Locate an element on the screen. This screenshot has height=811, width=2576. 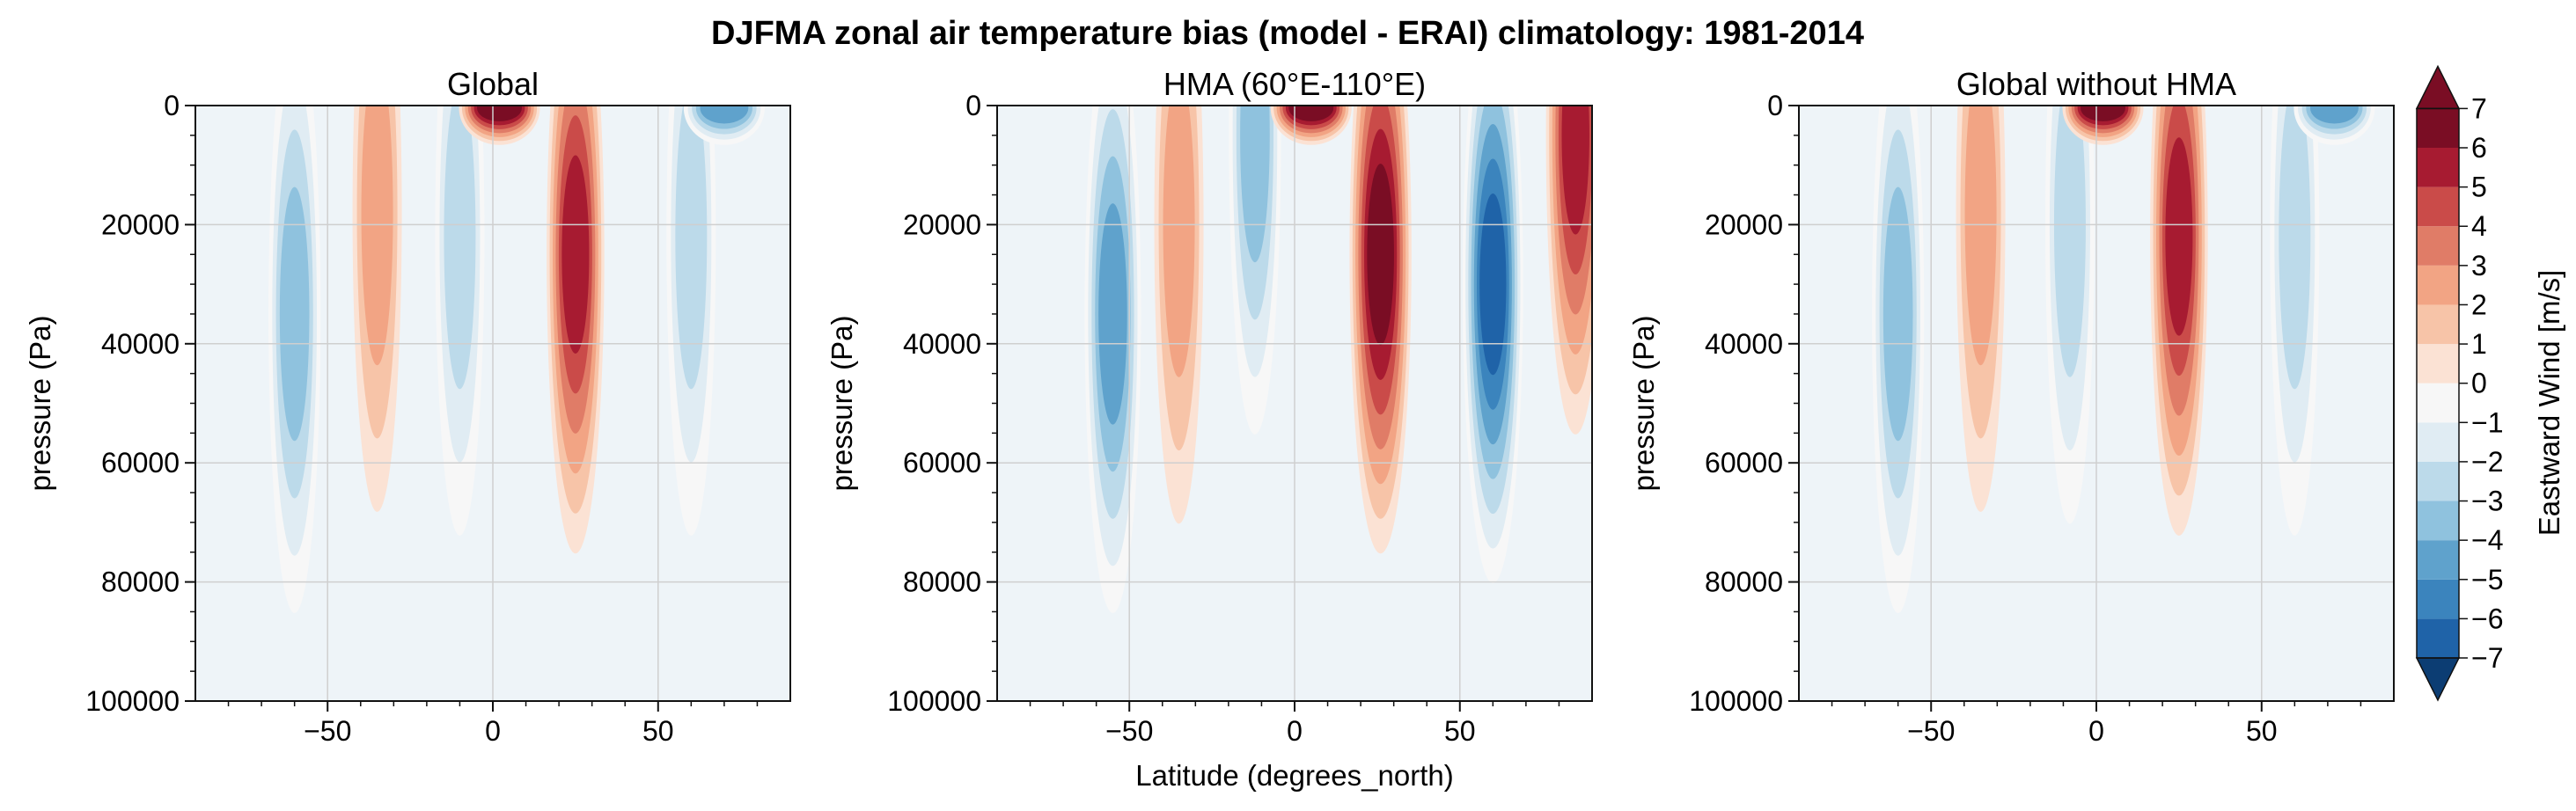
colorbar-tick-label: 5 is located at coordinates (2479, 187).